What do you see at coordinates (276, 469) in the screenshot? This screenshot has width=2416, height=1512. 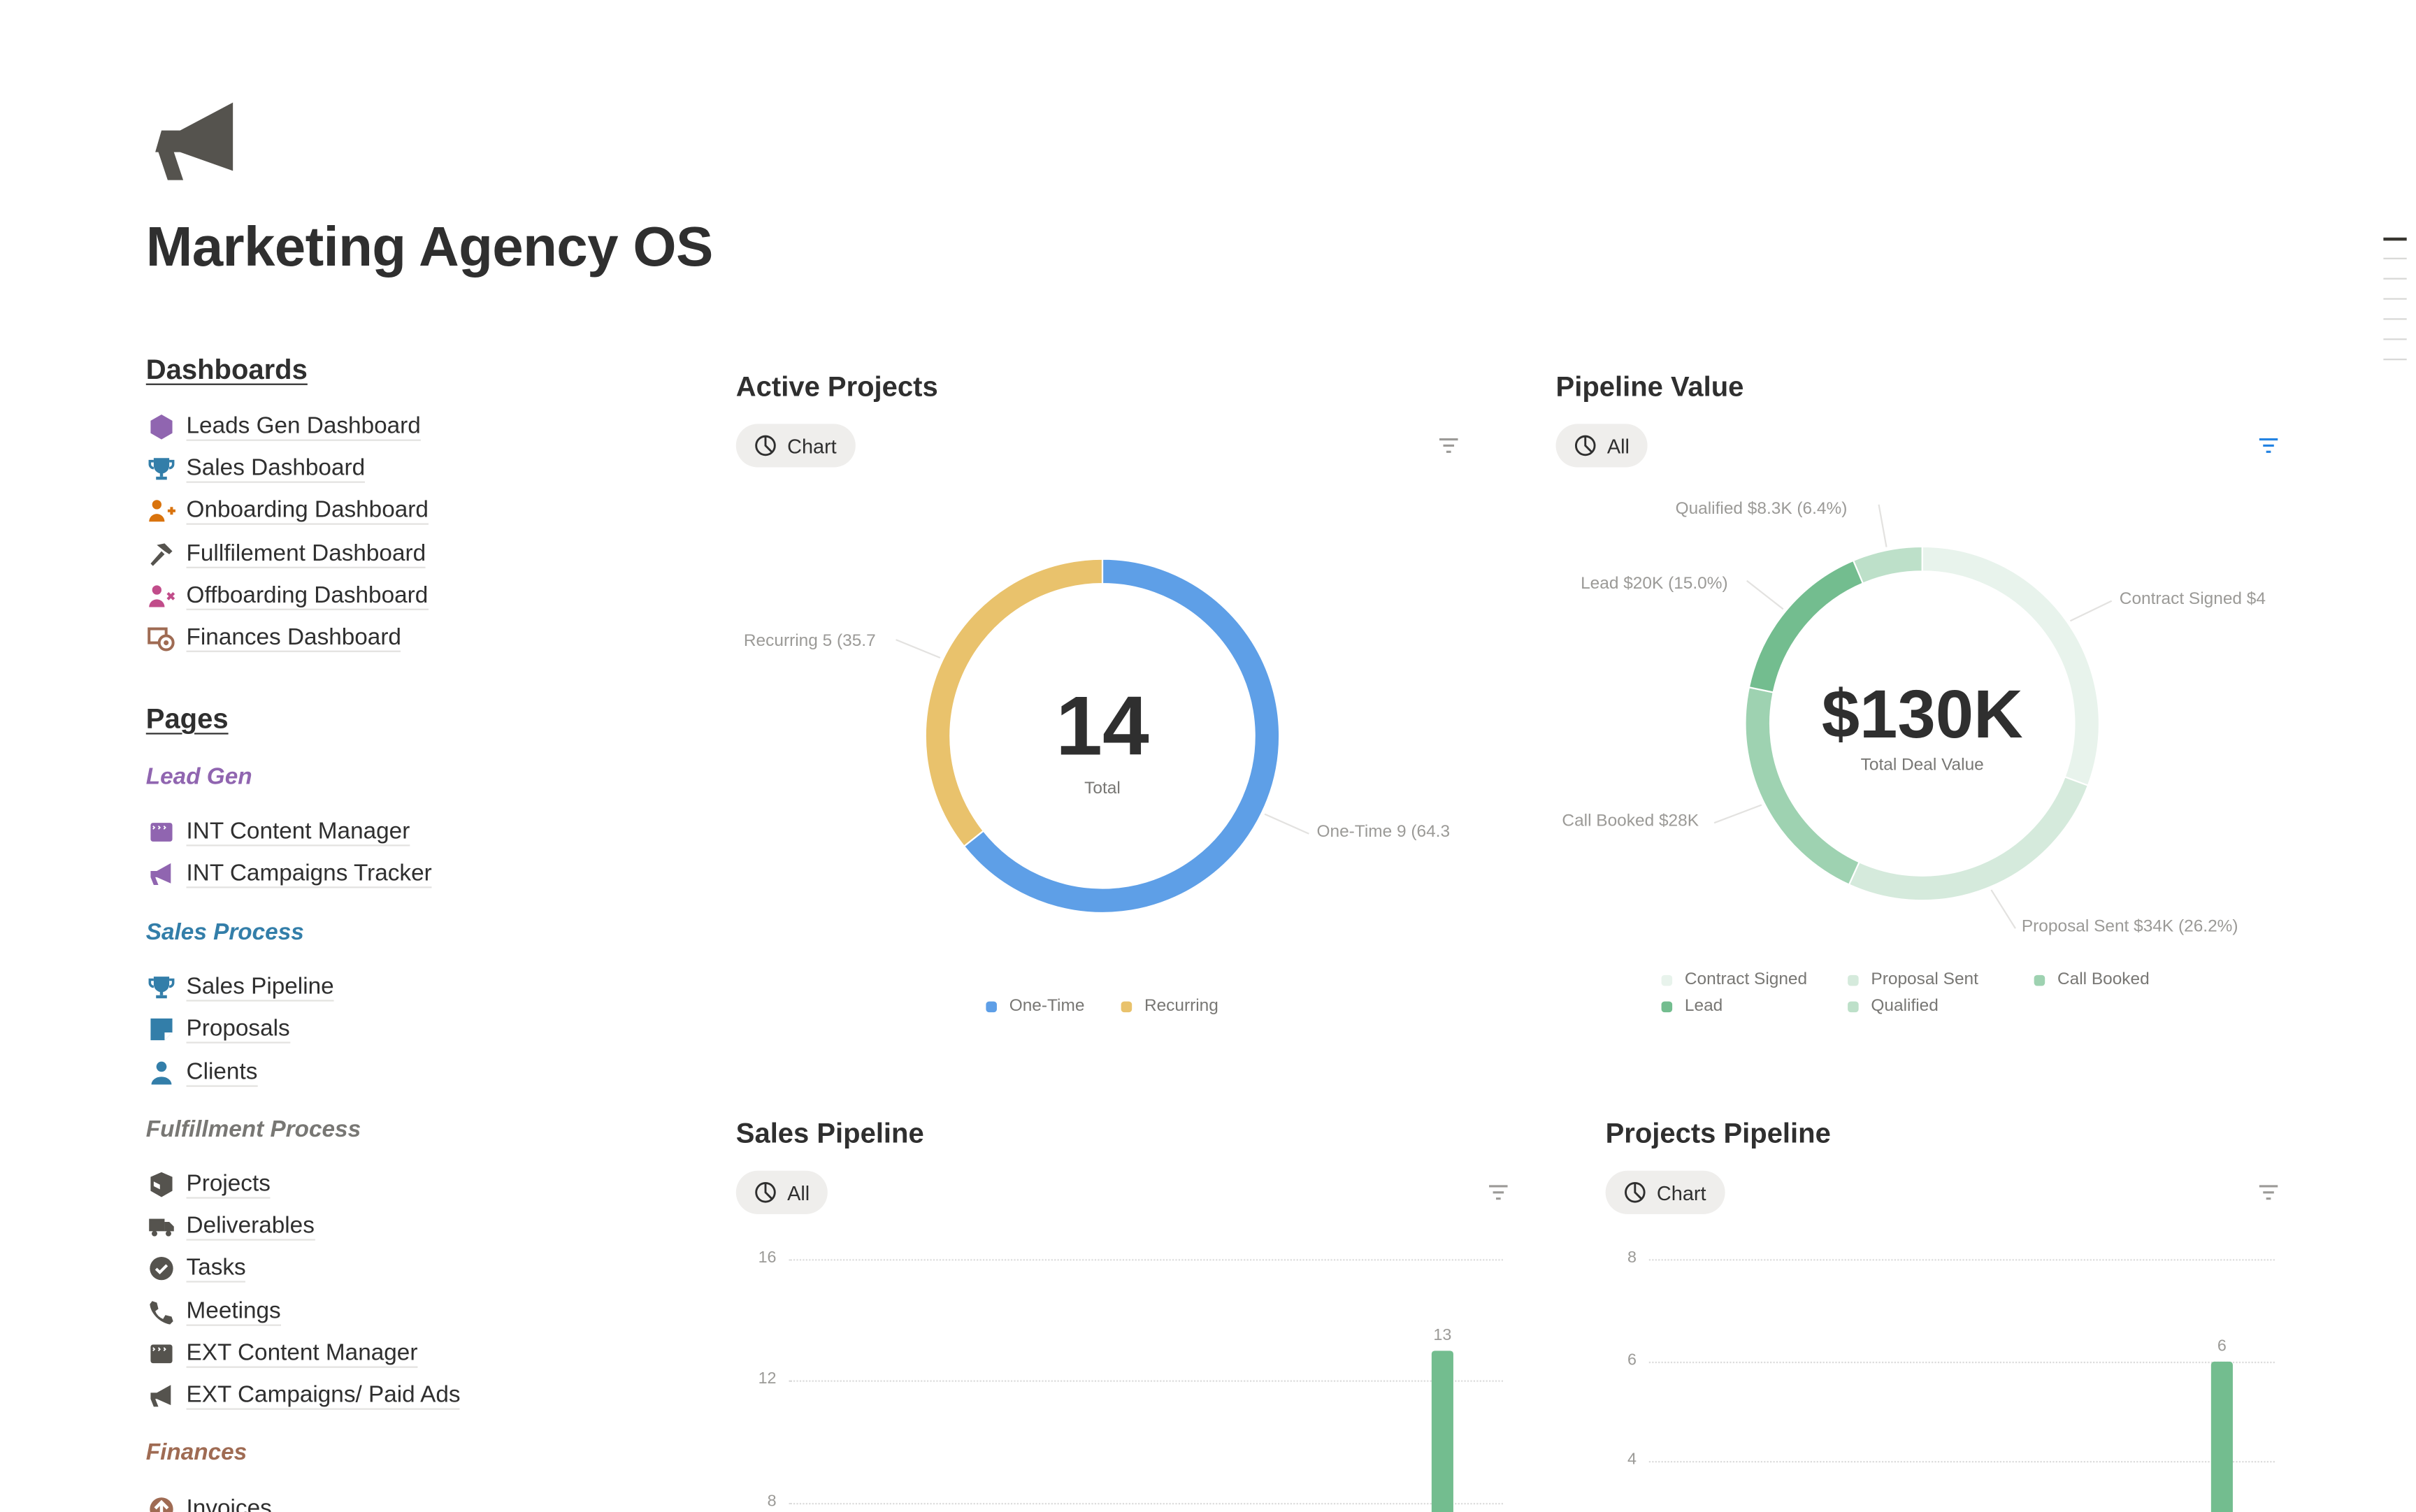 I see `sidebar-item-label: Sales Dashboard` at bounding box center [276, 469].